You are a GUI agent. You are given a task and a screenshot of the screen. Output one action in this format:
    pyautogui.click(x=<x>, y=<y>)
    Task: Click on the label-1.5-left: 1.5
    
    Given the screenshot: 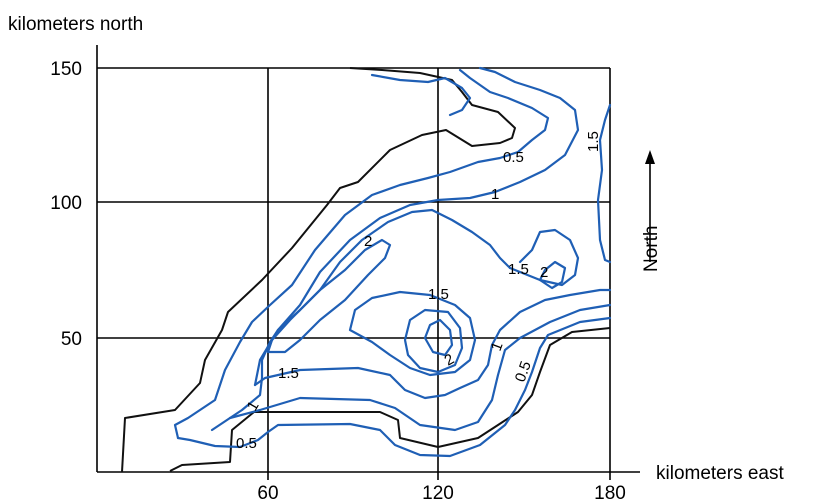 What is the action you would take?
    pyautogui.click(x=288, y=373)
    